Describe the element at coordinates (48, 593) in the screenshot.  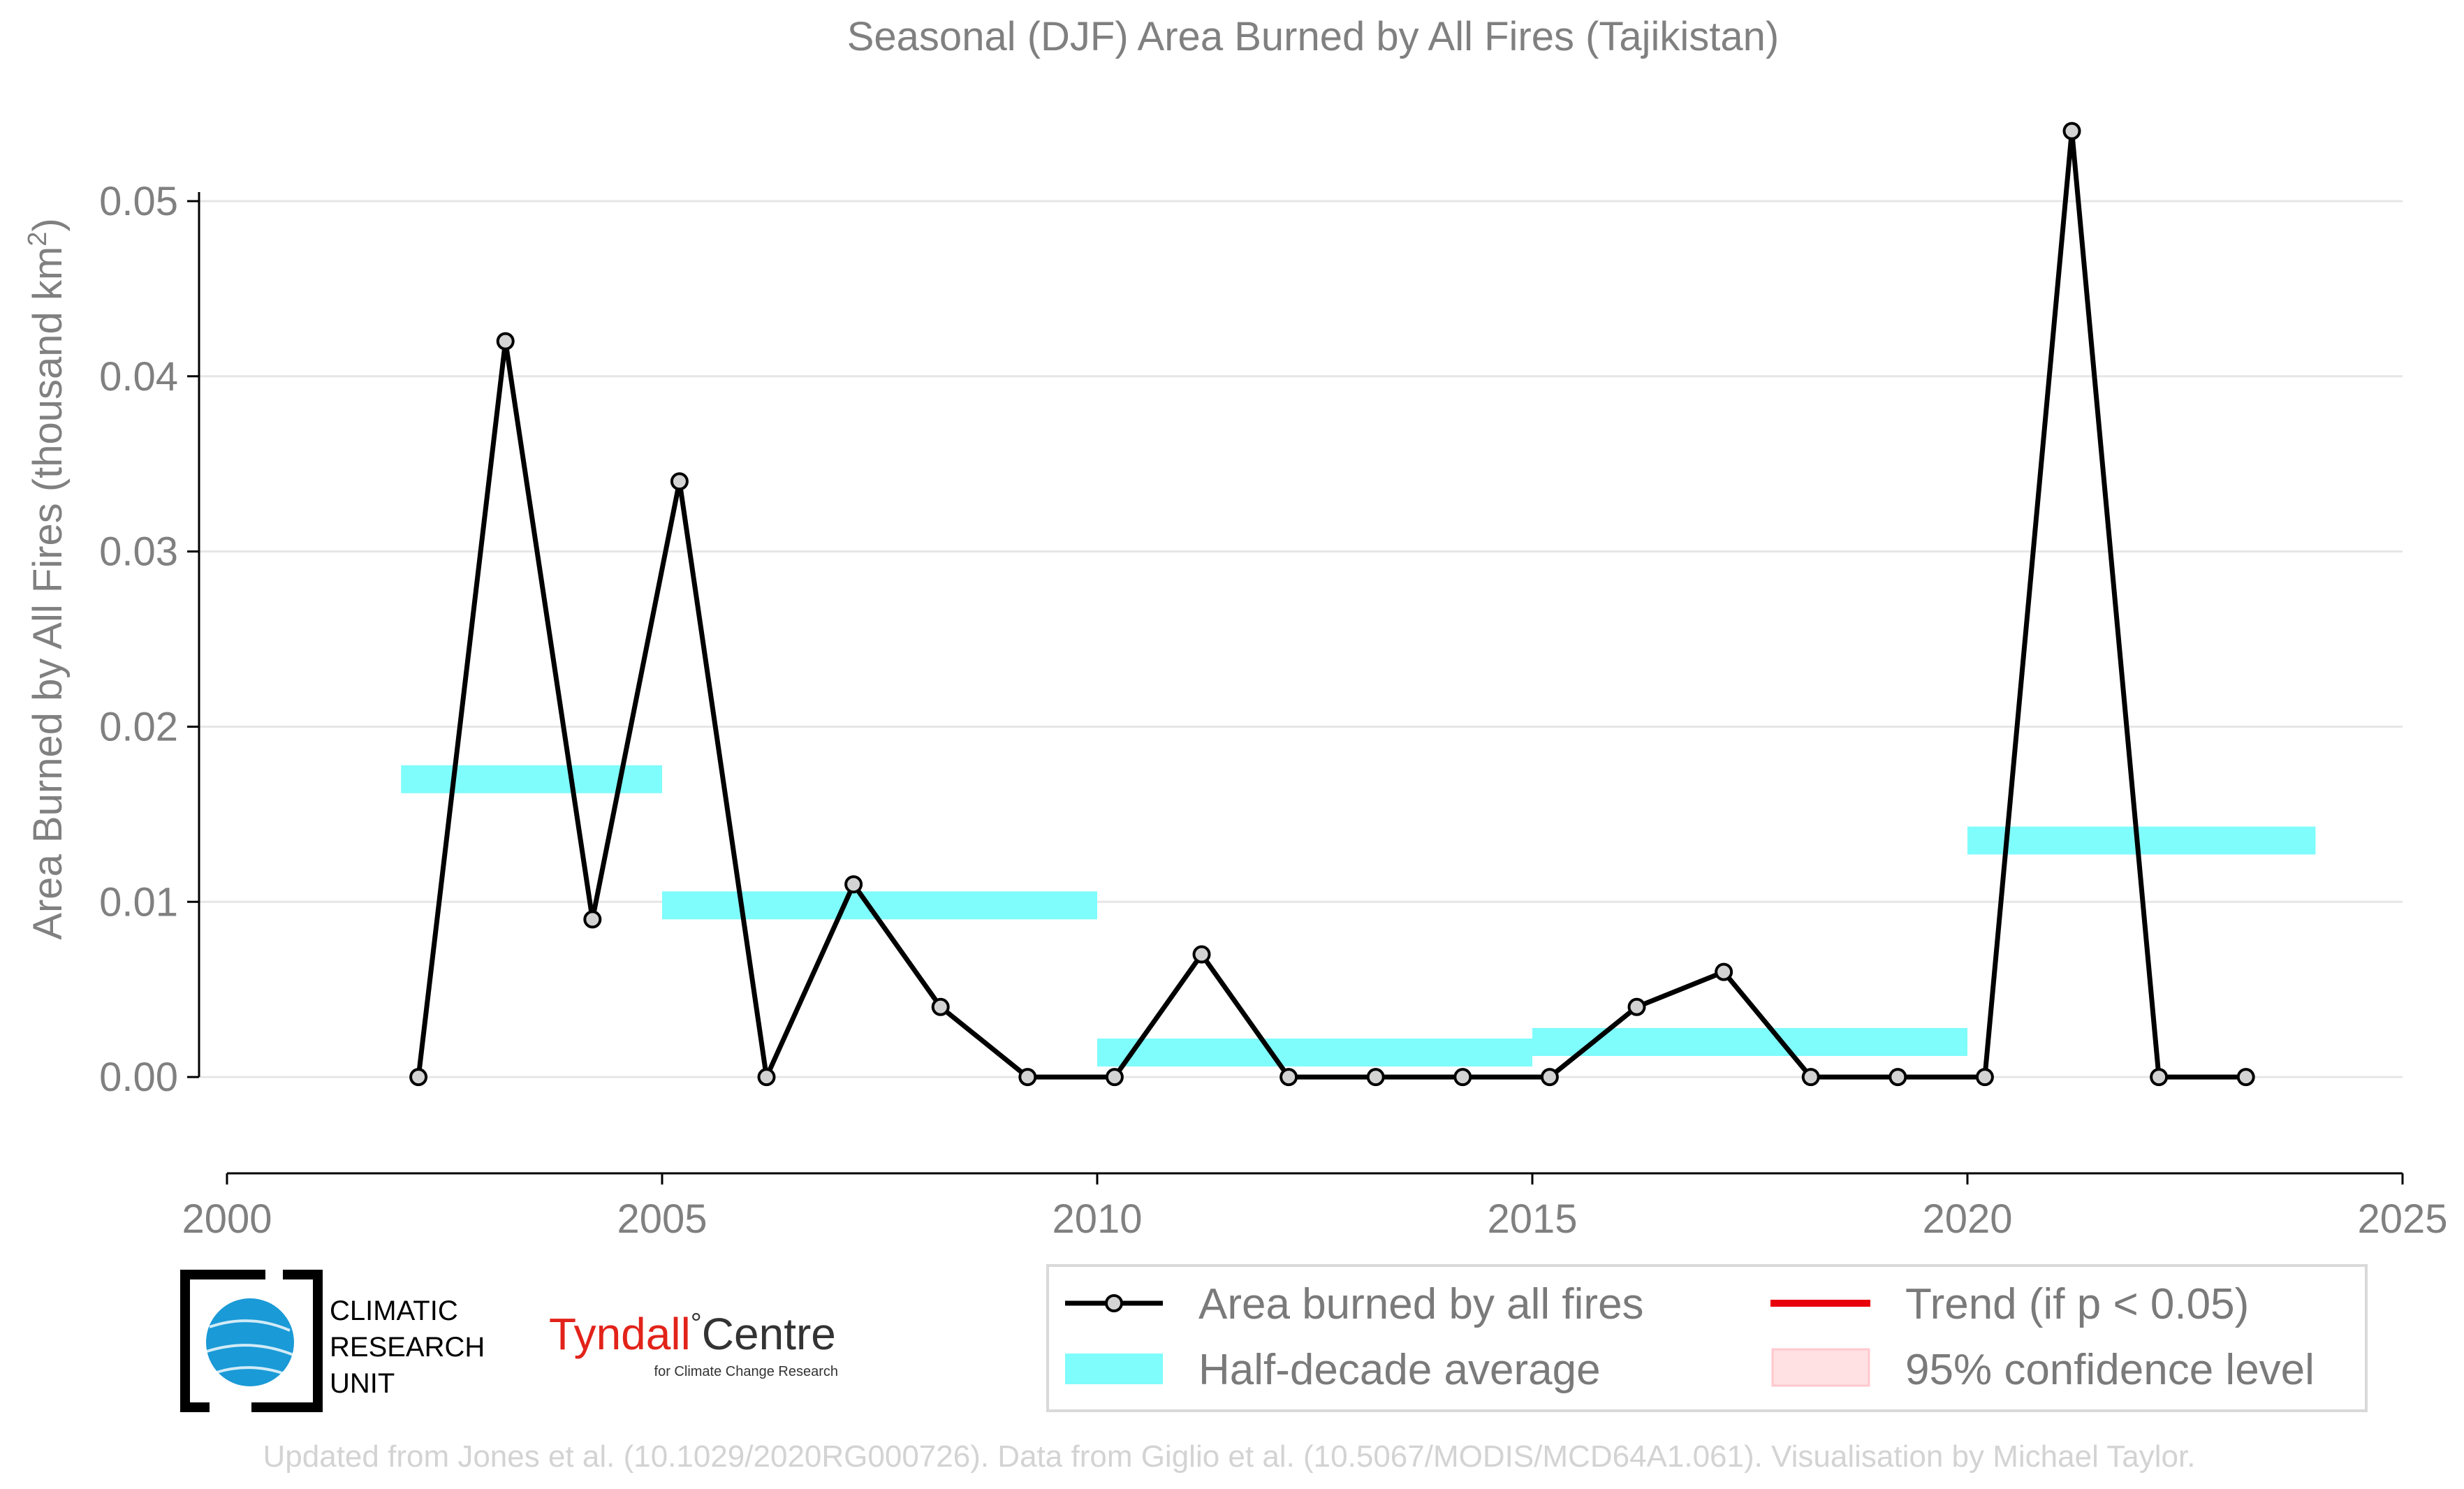
I see `y-axis-label-main: Area Burned by All Fires (thousand km` at that location.